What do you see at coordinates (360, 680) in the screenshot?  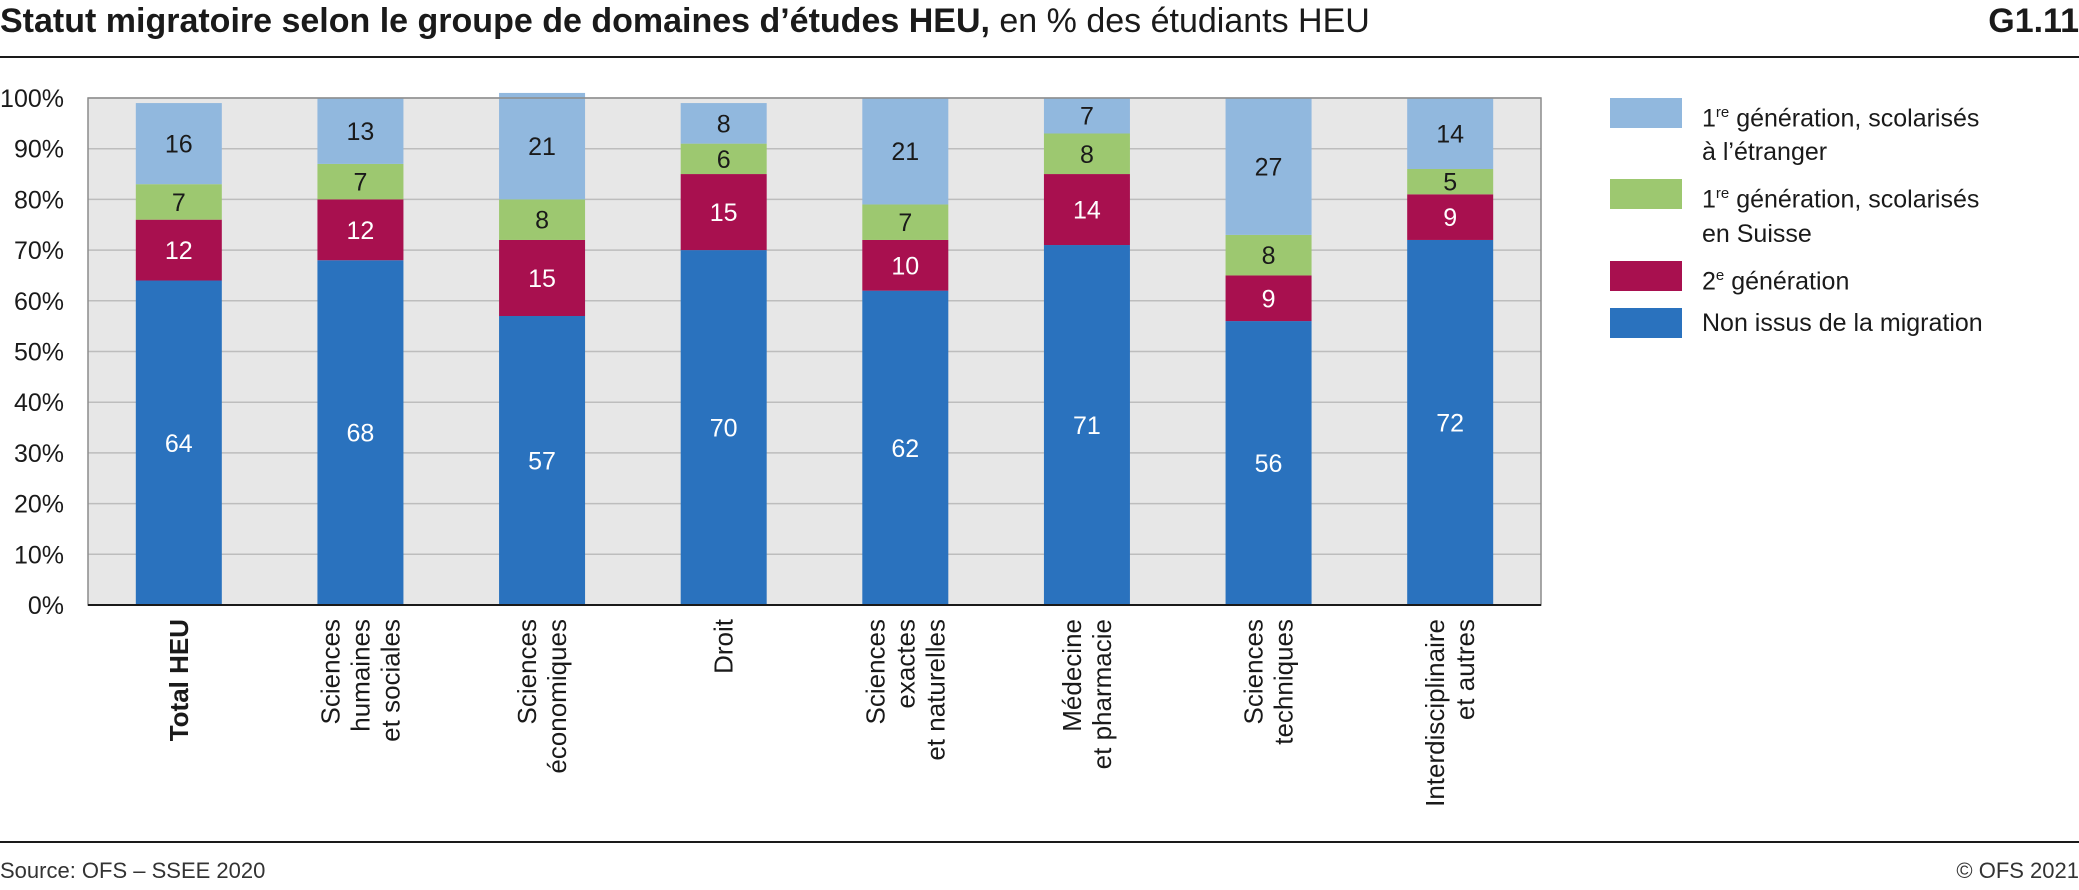 I see `x-tick-label: Scienceshumaineset sociales` at bounding box center [360, 680].